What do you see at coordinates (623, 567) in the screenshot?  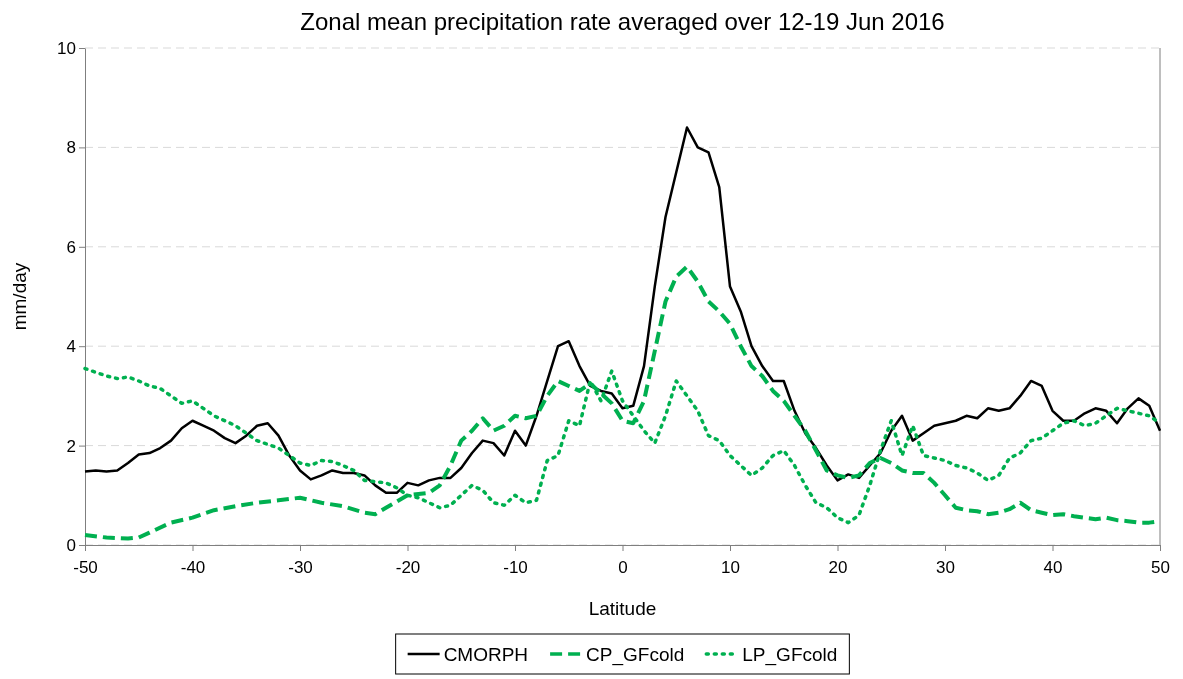 I see `x-tick-label: 0` at bounding box center [623, 567].